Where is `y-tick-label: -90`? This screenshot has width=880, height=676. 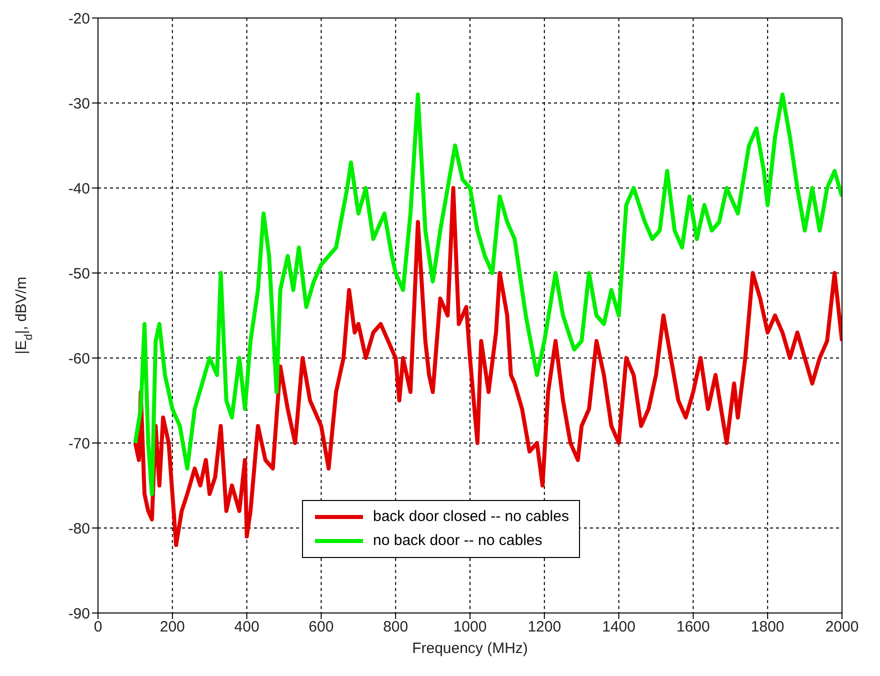
y-tick-label: -90 is located at coordinates (79, 613).